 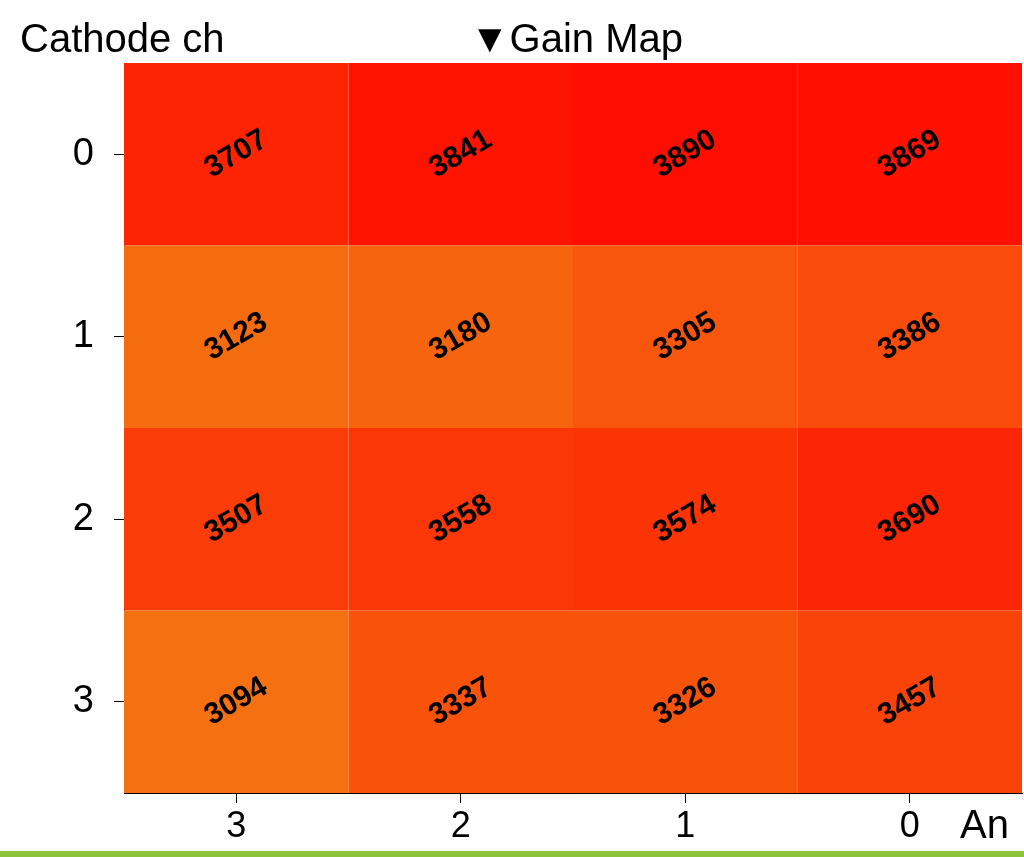 I want to click on data-label: 3869, so click(x=908, y=152).